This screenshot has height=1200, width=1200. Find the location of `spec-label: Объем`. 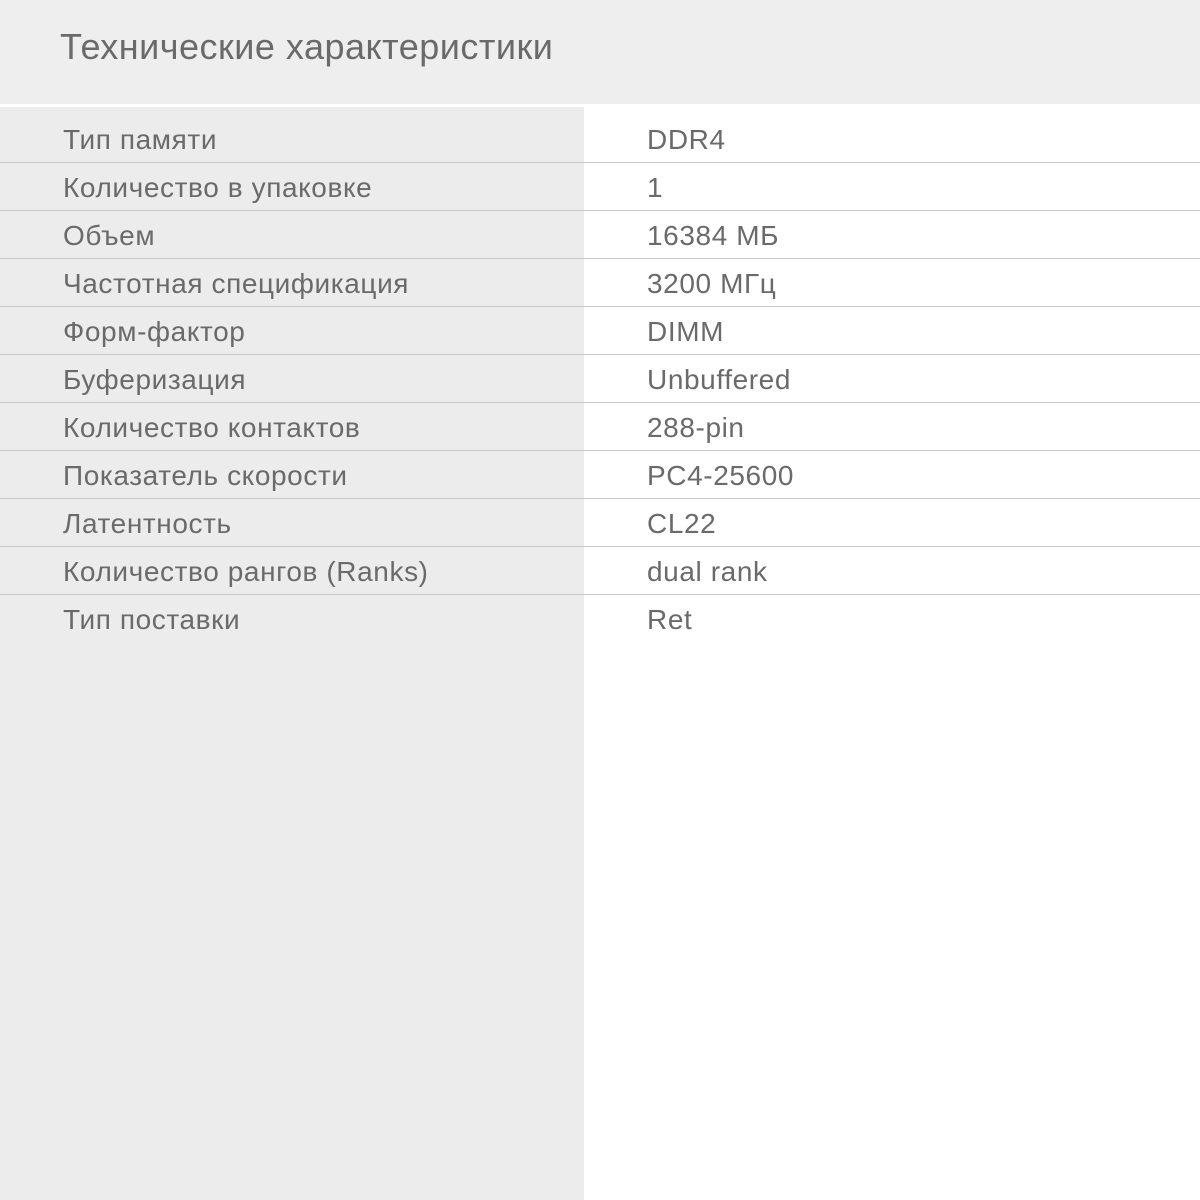

spec-label: Объем is located at coordinates (109, 235).